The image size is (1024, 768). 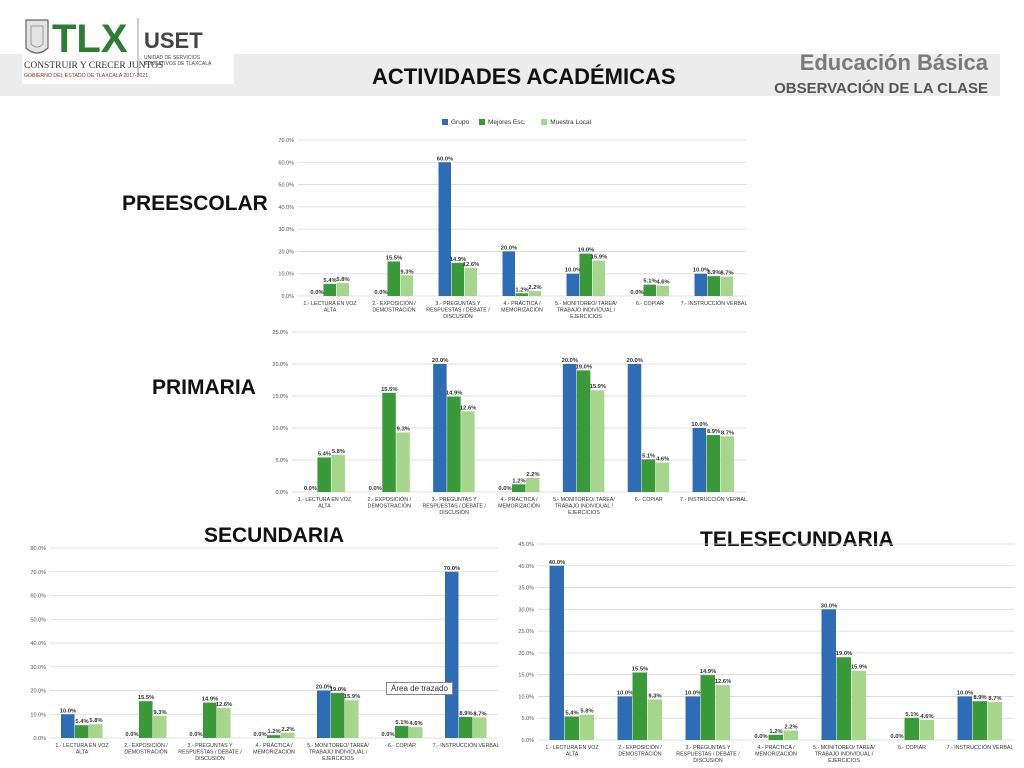 What do you see at coordinates (980, 747) in the screenshot?
I see `x-tick-label: 7.- INSTRUCCIÓN VERBAL` at bounding box center [980, 747].